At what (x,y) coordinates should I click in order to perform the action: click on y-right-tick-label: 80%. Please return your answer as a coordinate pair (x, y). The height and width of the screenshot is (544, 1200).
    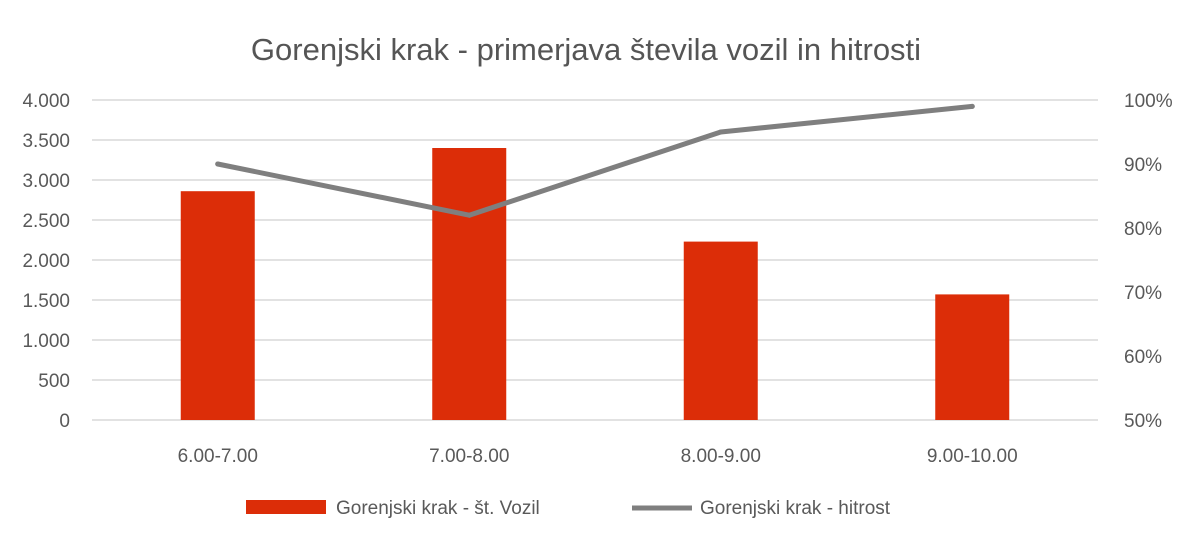
    Looking at the image, I should click on (1143, 229).